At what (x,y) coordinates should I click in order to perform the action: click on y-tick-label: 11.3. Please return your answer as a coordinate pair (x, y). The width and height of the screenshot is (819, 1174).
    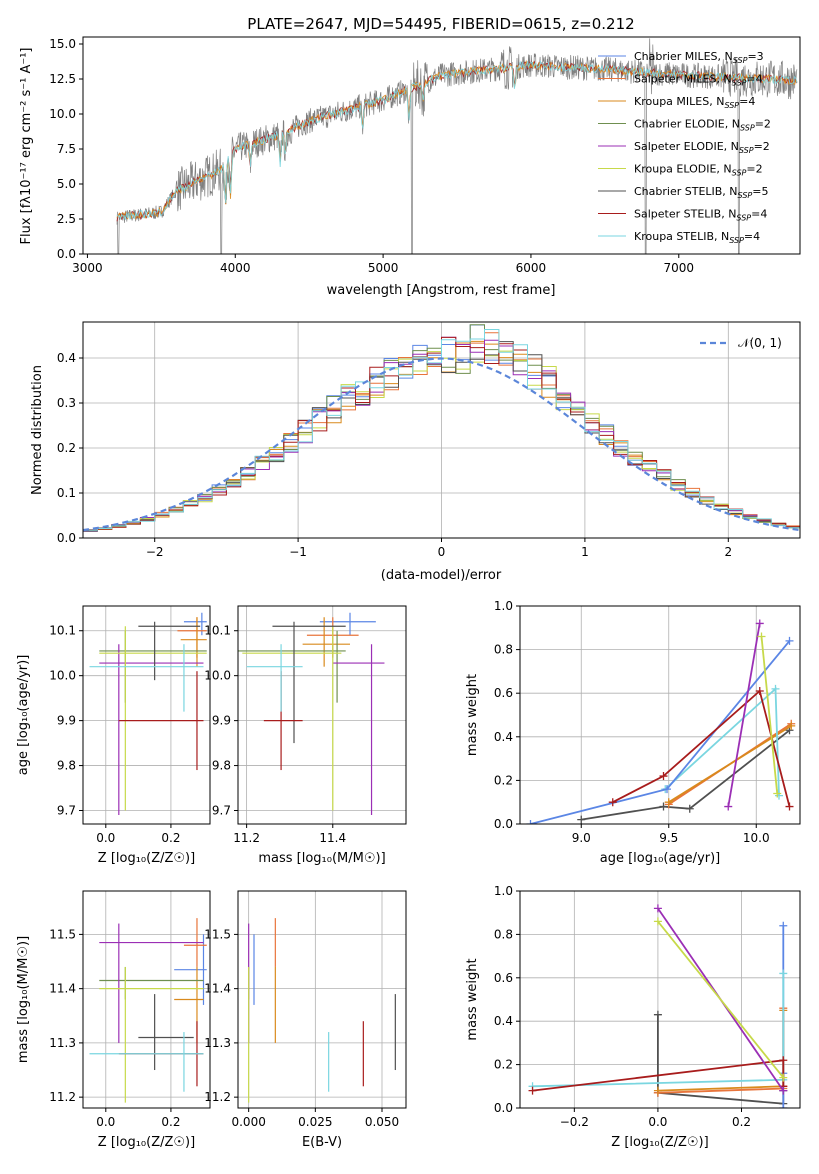
    Looking at the image, I should click on (217, 1043).